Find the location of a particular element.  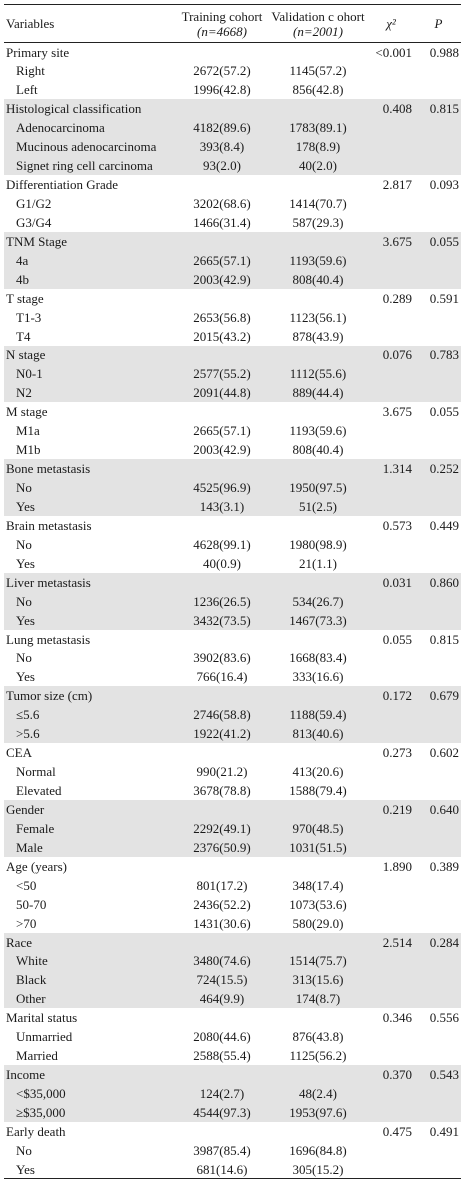

variable-name: T stage is located at coordinates (25, 298).